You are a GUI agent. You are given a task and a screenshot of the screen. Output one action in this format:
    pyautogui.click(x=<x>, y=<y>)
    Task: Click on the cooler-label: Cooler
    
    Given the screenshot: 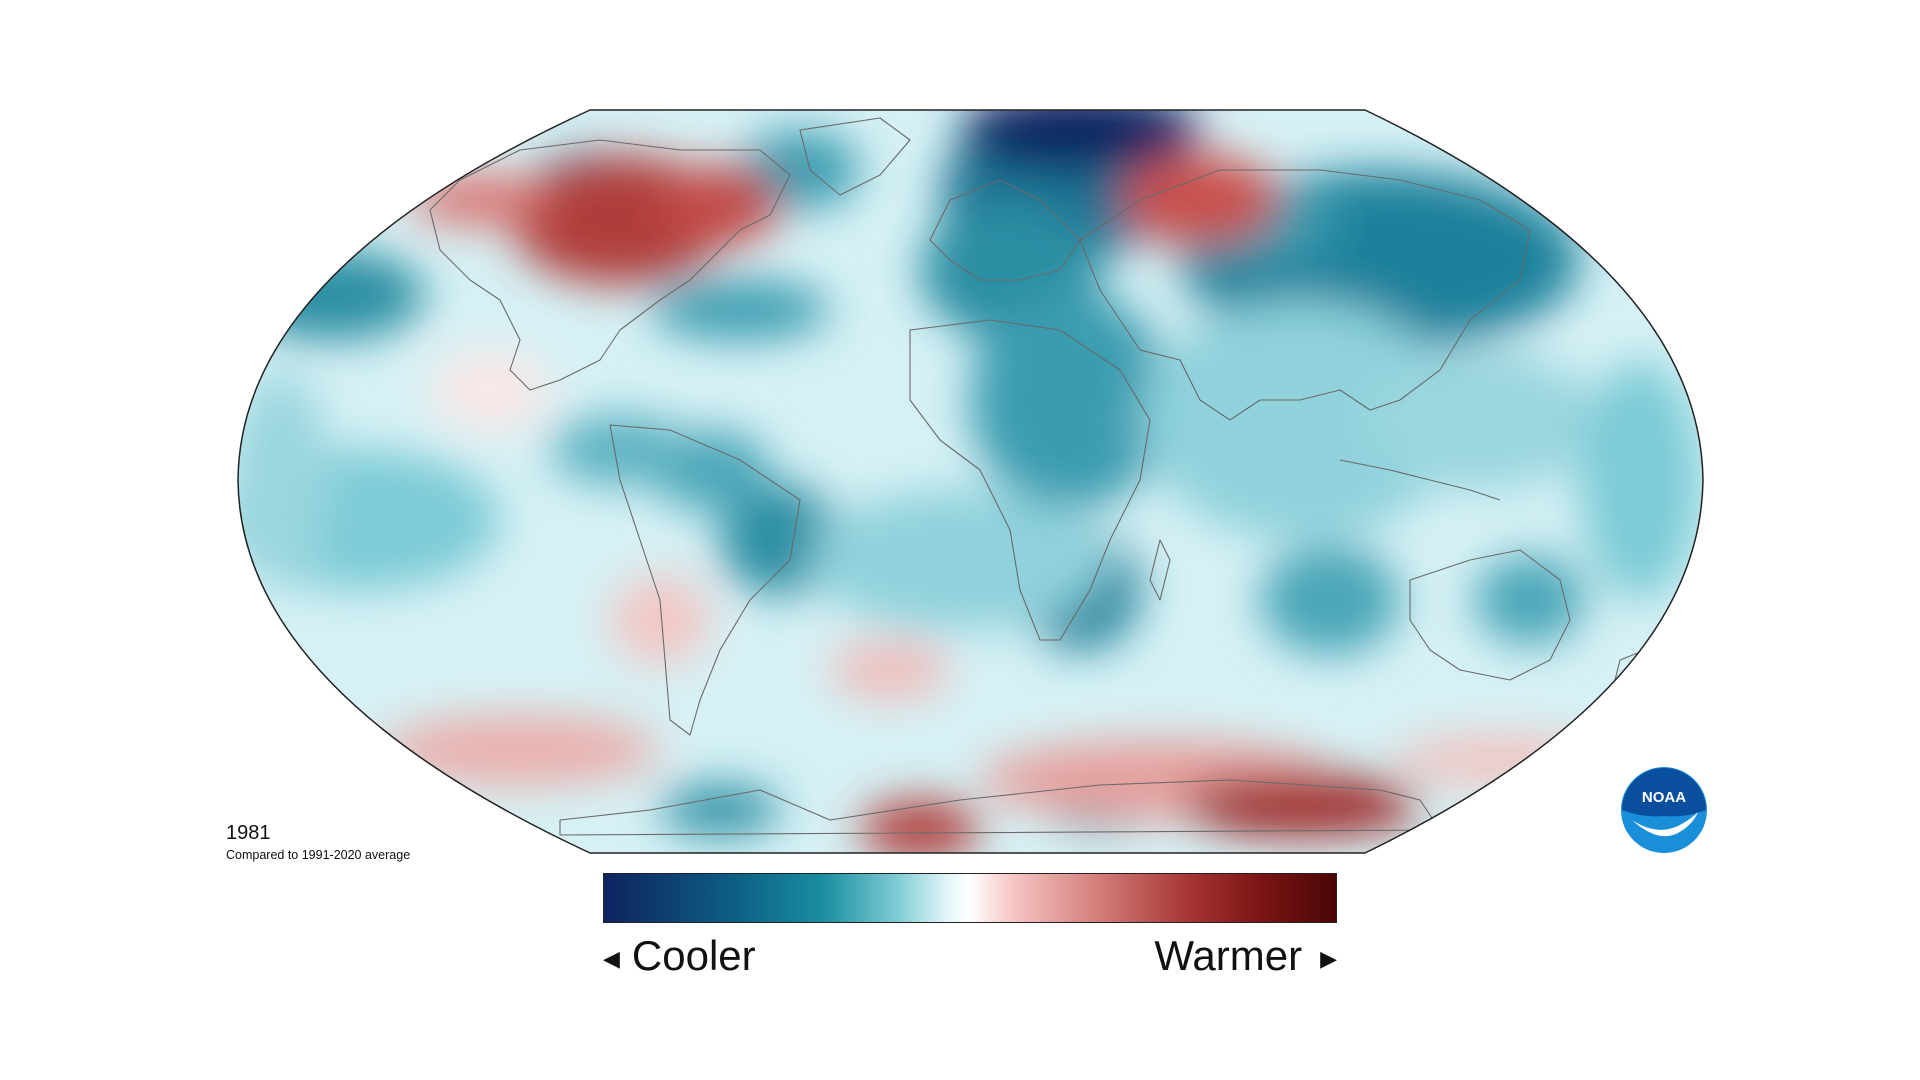 What is the action you would take?
    pyautogui.click(x=693, y=955)
    